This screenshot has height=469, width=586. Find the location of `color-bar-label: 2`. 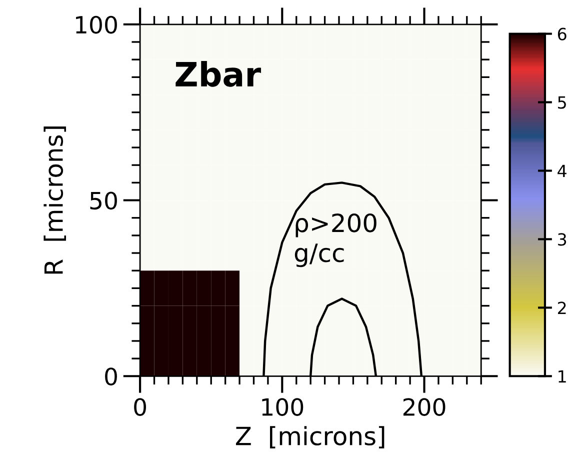

color-bar-label: 2 is located at coordinates (562, 308).